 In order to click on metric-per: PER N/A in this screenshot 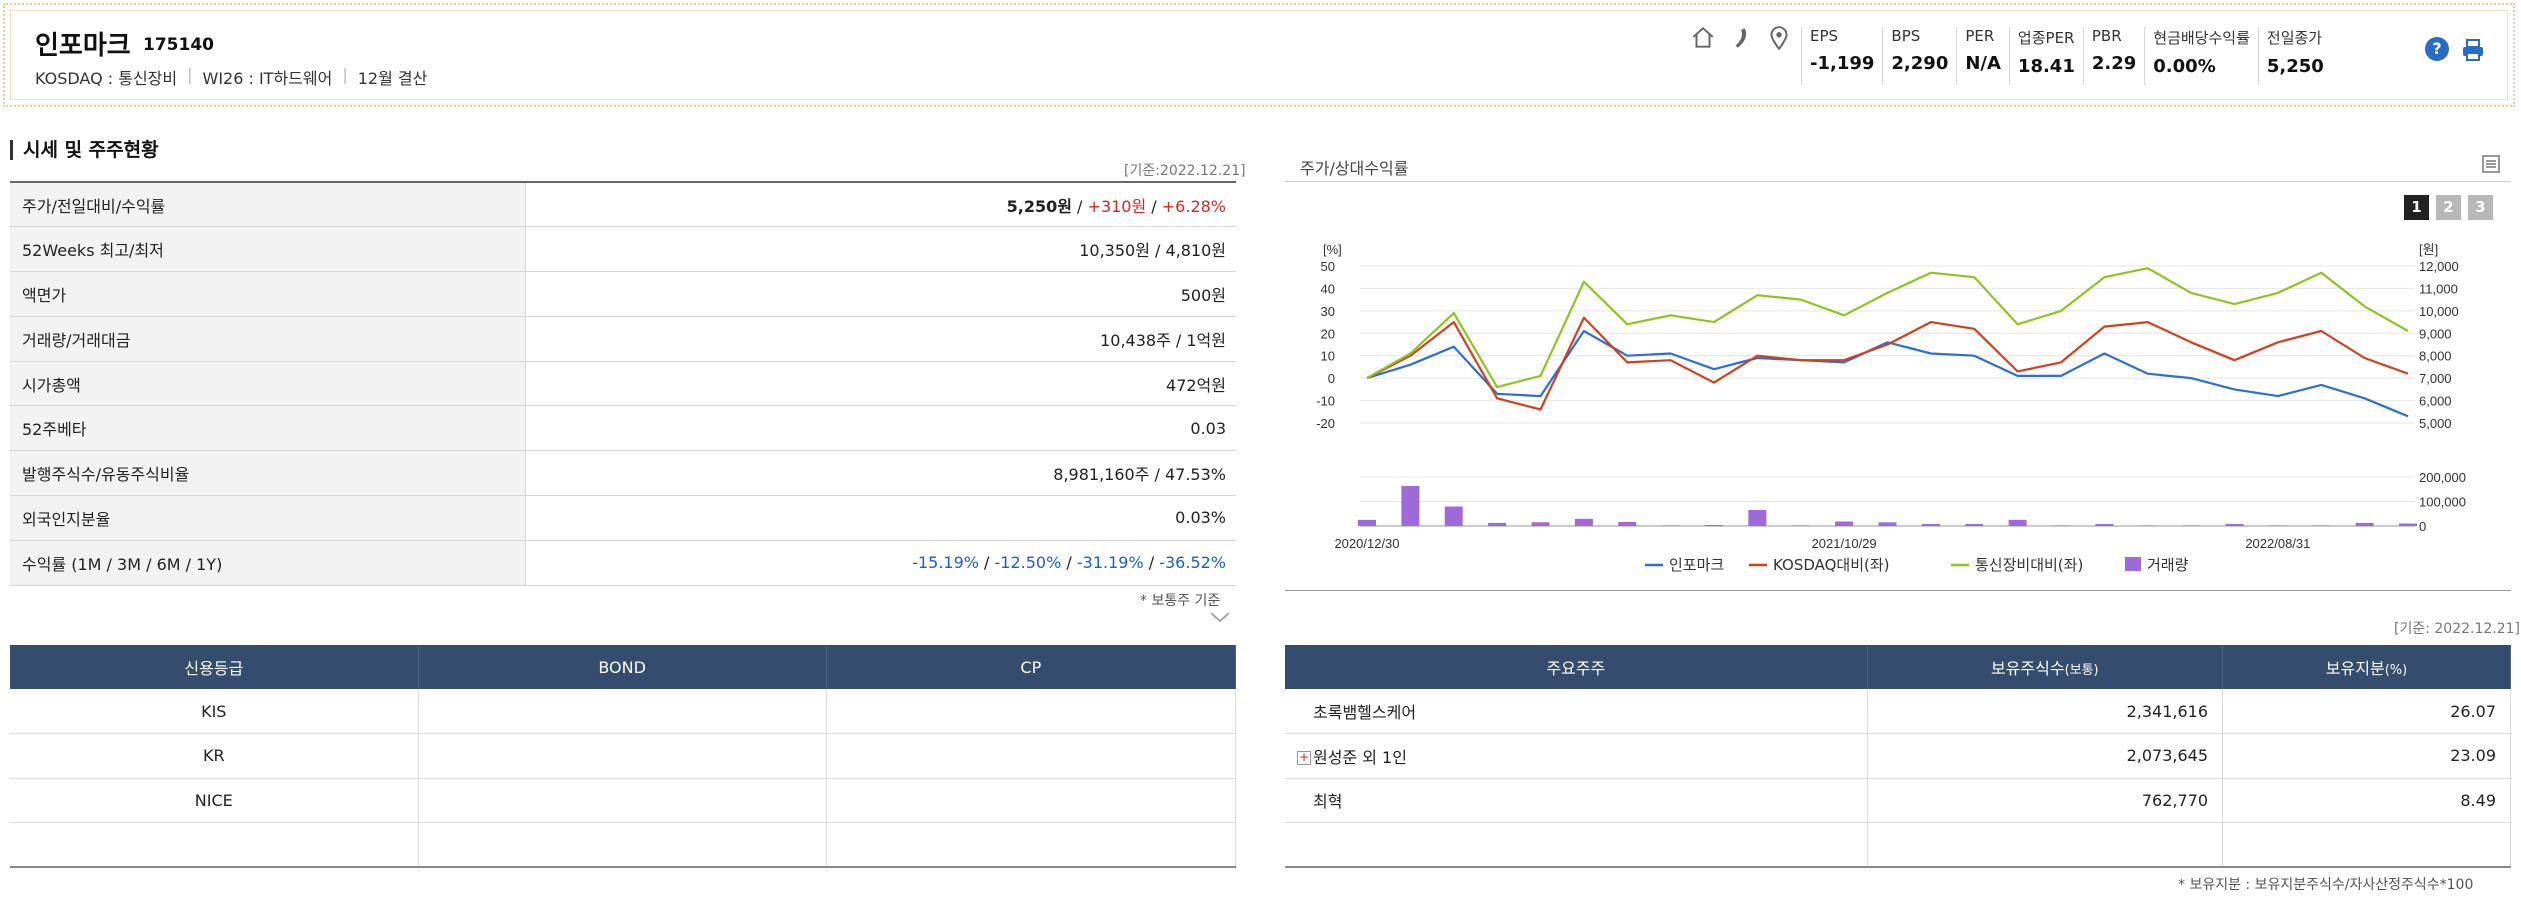, I will do `click(1982, 56)`.